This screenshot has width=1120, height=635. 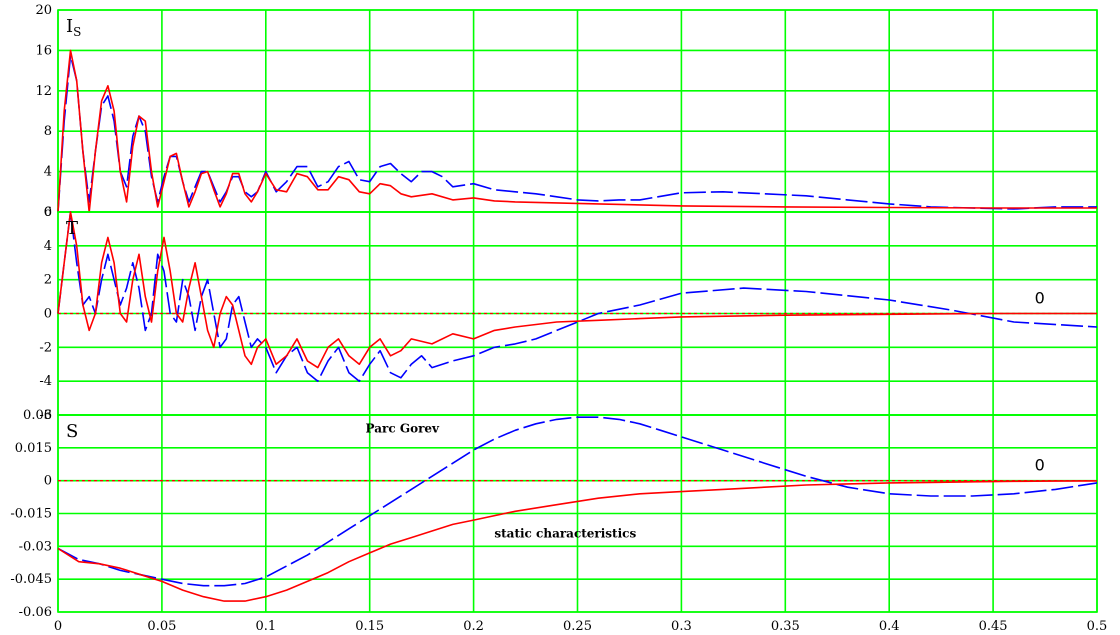 I want to click on panel-title-S: S, so click(x=72, y=431).